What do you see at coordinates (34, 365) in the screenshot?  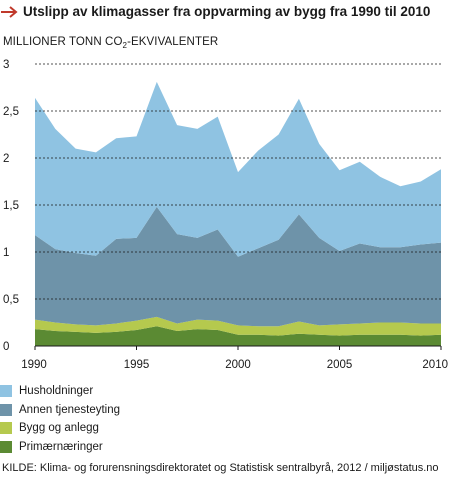 I see `x-tick-label: 1990` at bounding box center [34, 365].